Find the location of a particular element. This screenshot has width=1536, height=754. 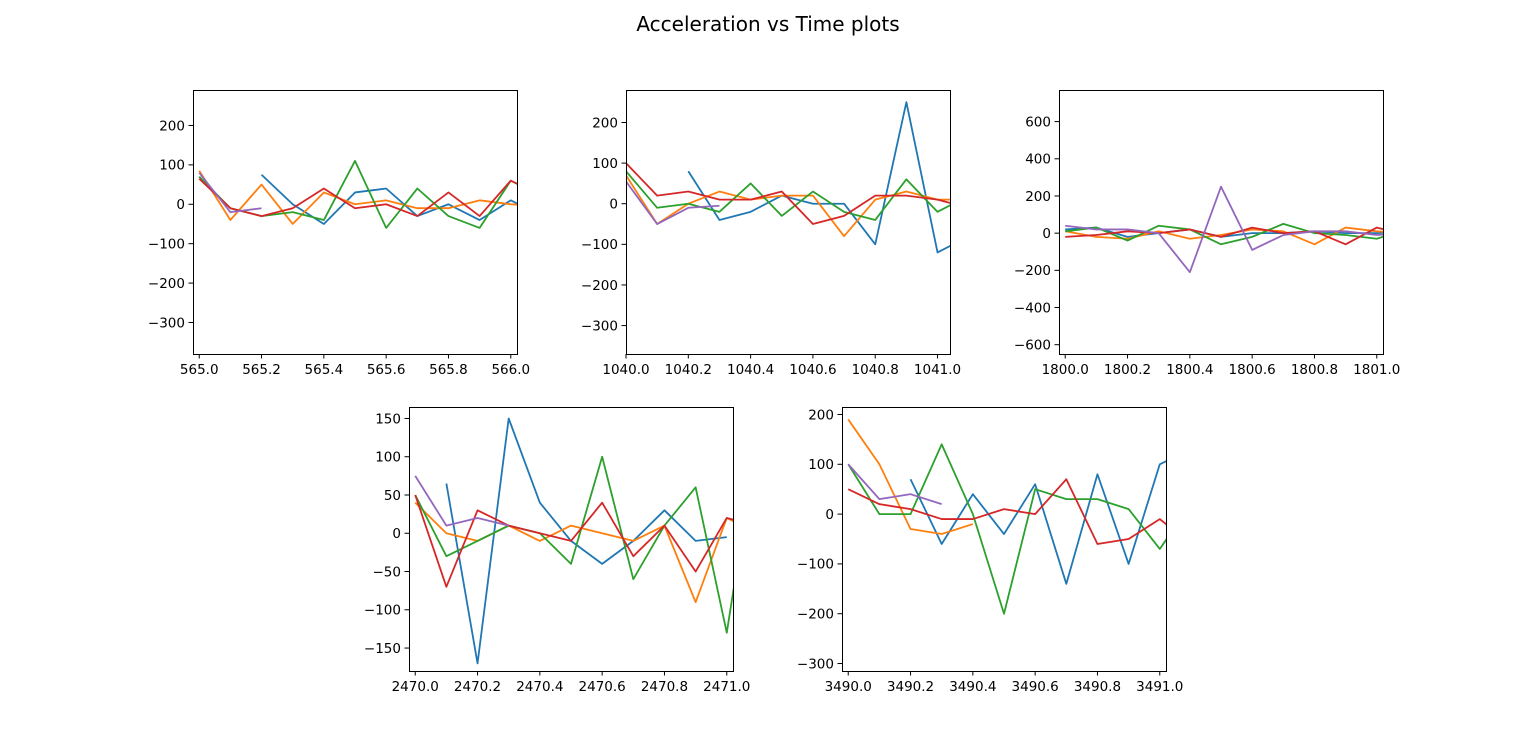

x-tick-label: 565.4 is located at coordinates (324, 370).